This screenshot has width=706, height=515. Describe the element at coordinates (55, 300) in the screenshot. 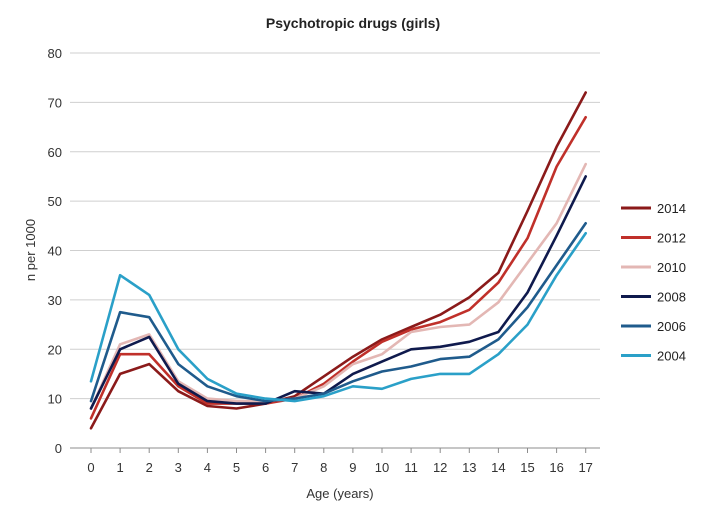

I see `y-tick-label: 30` at that location.